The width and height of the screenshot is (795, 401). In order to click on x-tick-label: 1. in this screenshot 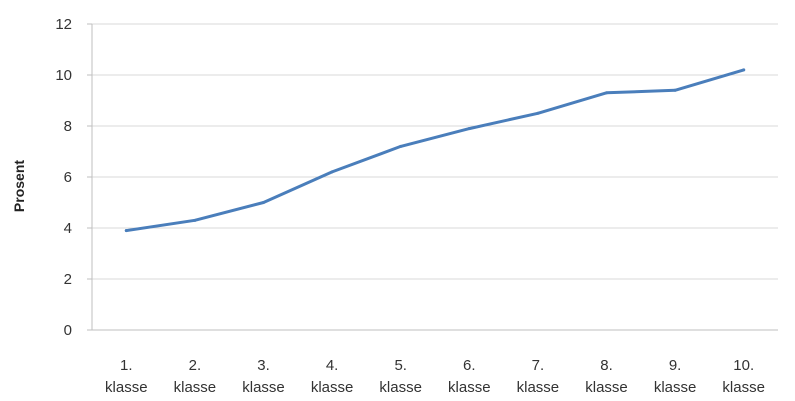, I will do `click(126, 365)`.